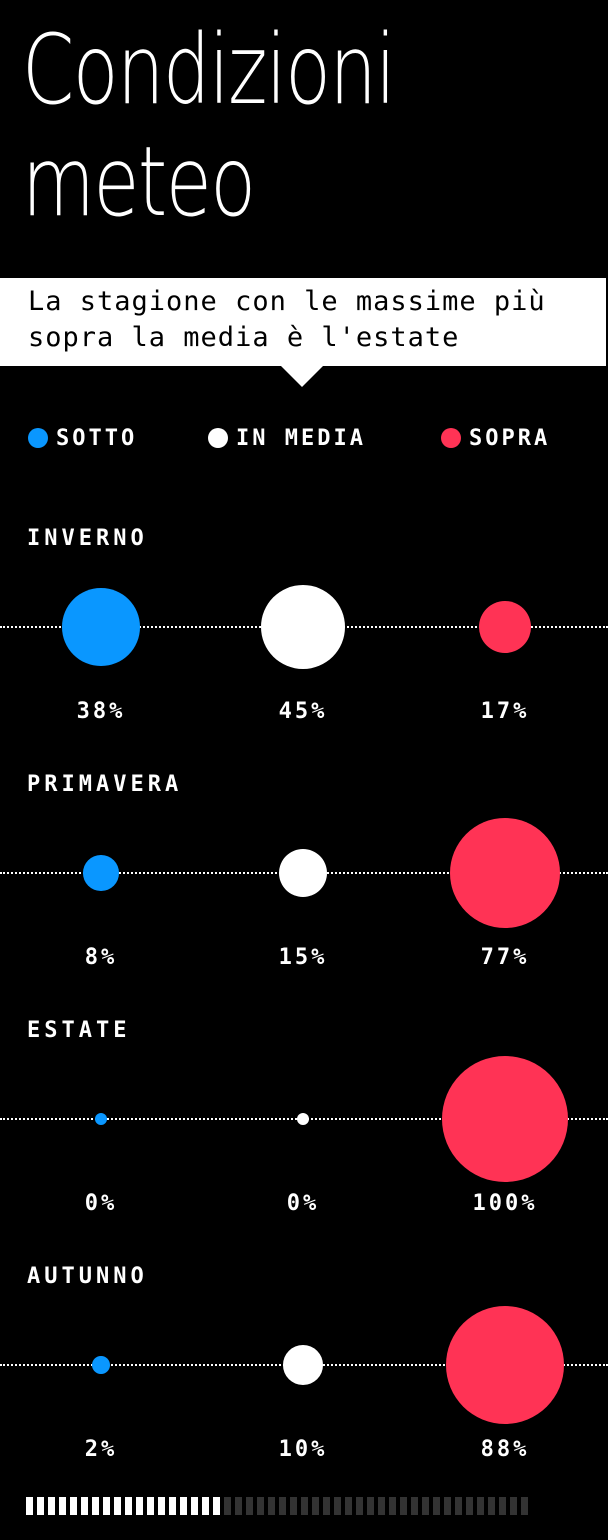 The width and height of the screenshot is (608, 1540). What do you see at coordinates (303, 1203) in the screenshot?
I see `pct-label-estate-in-media: 0%` at bounding box center [303, 1203].